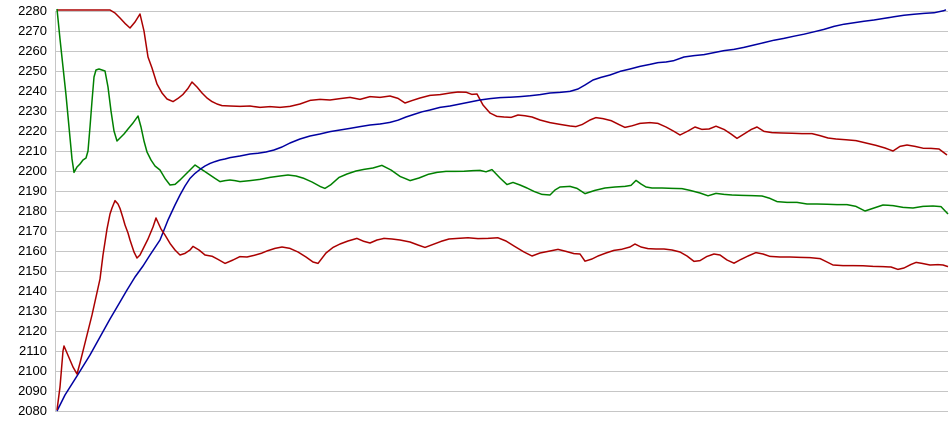 Image resolution: width=950 pixels, height=435 pixels. Describe the element at coordinates (32, 110) in the screenshot. I see `y-axis-label: 2230` at that location.